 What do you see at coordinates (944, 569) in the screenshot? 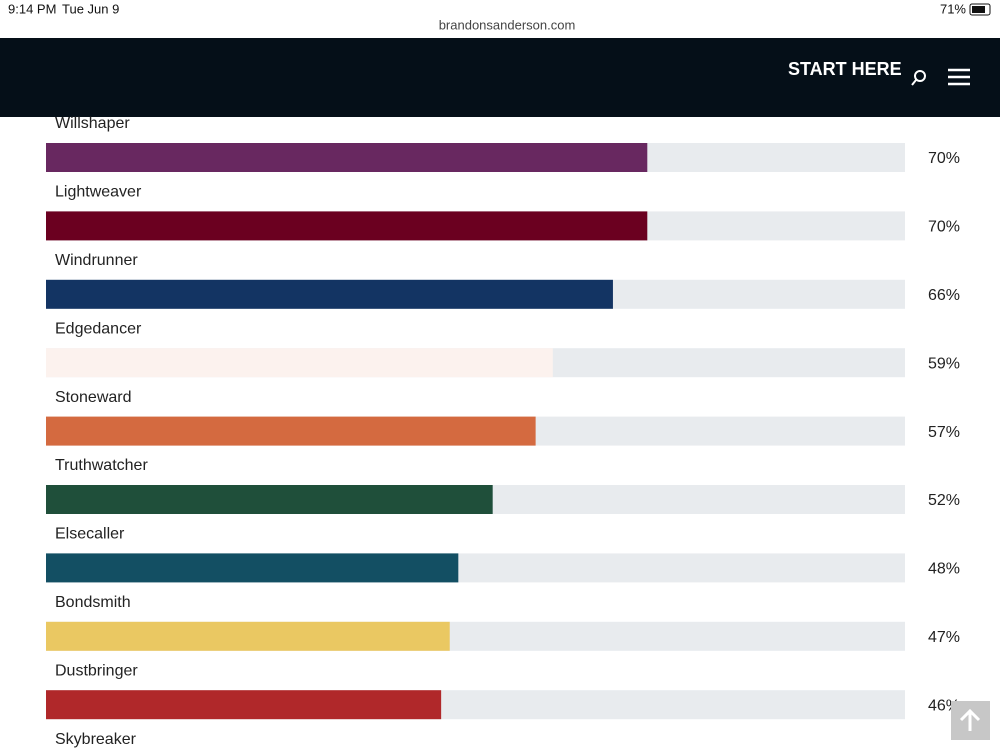
I see `value-label: 48%` at bounding box center [944, 569].